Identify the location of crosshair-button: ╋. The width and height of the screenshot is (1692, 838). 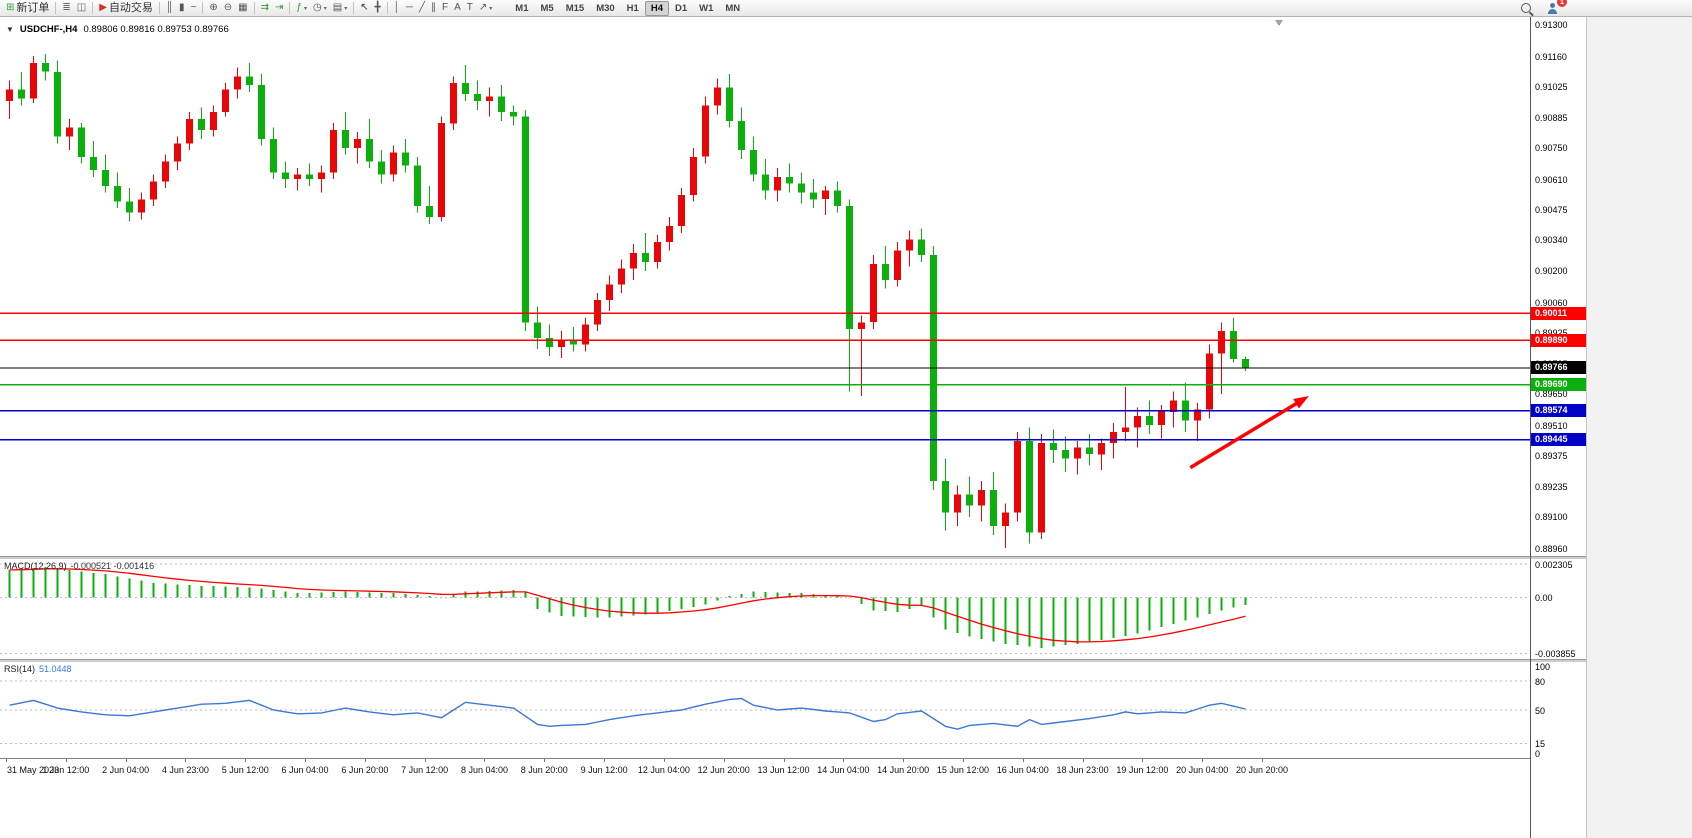
(378, 8).